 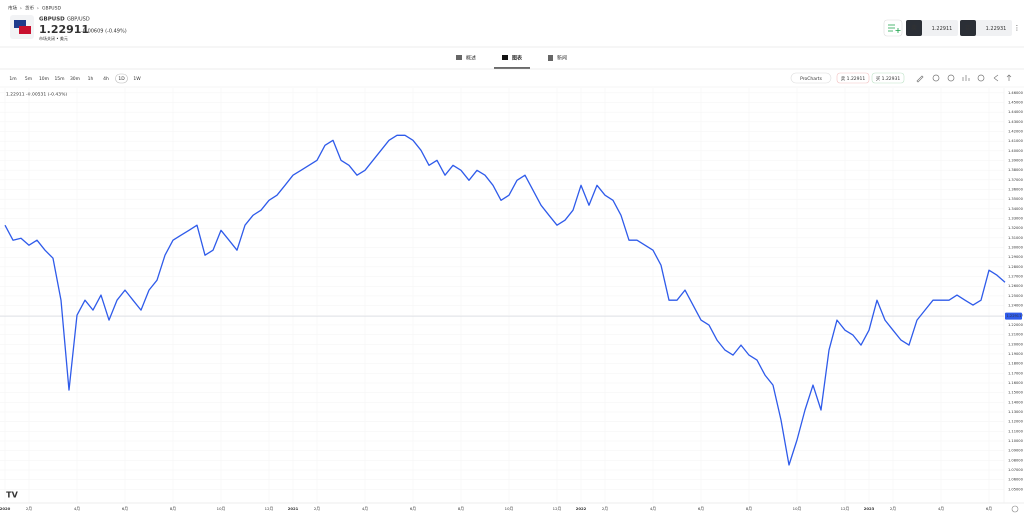 I want to click on tab: 概述, so click(x=471, y=58).